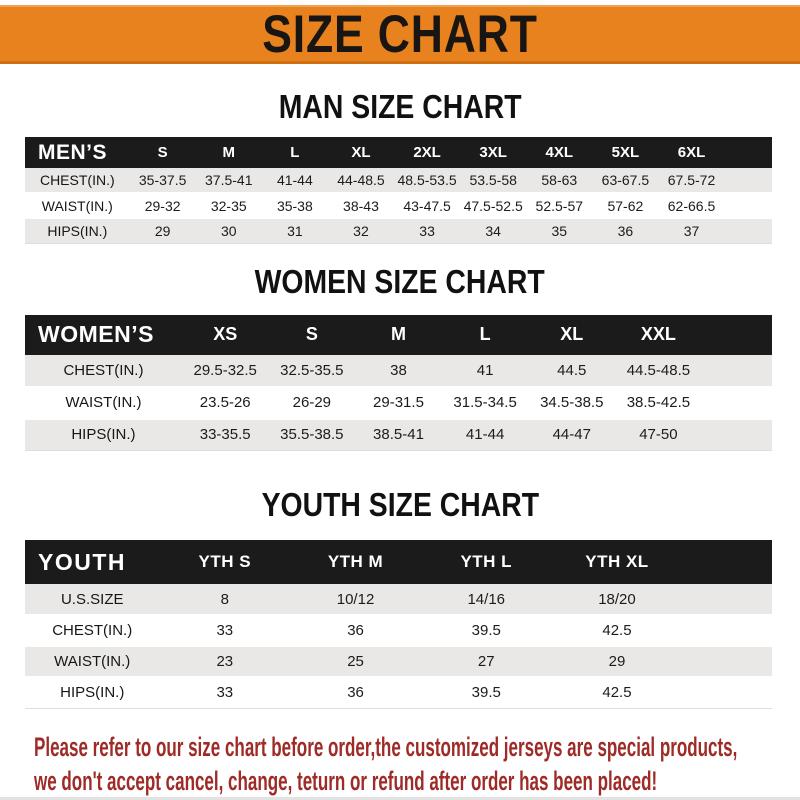 Image resolution: width=800 pixels, height=800 pixels. I want to click on header-row: WOMEN’S XS S M L XL XXL, so click(398, 334).